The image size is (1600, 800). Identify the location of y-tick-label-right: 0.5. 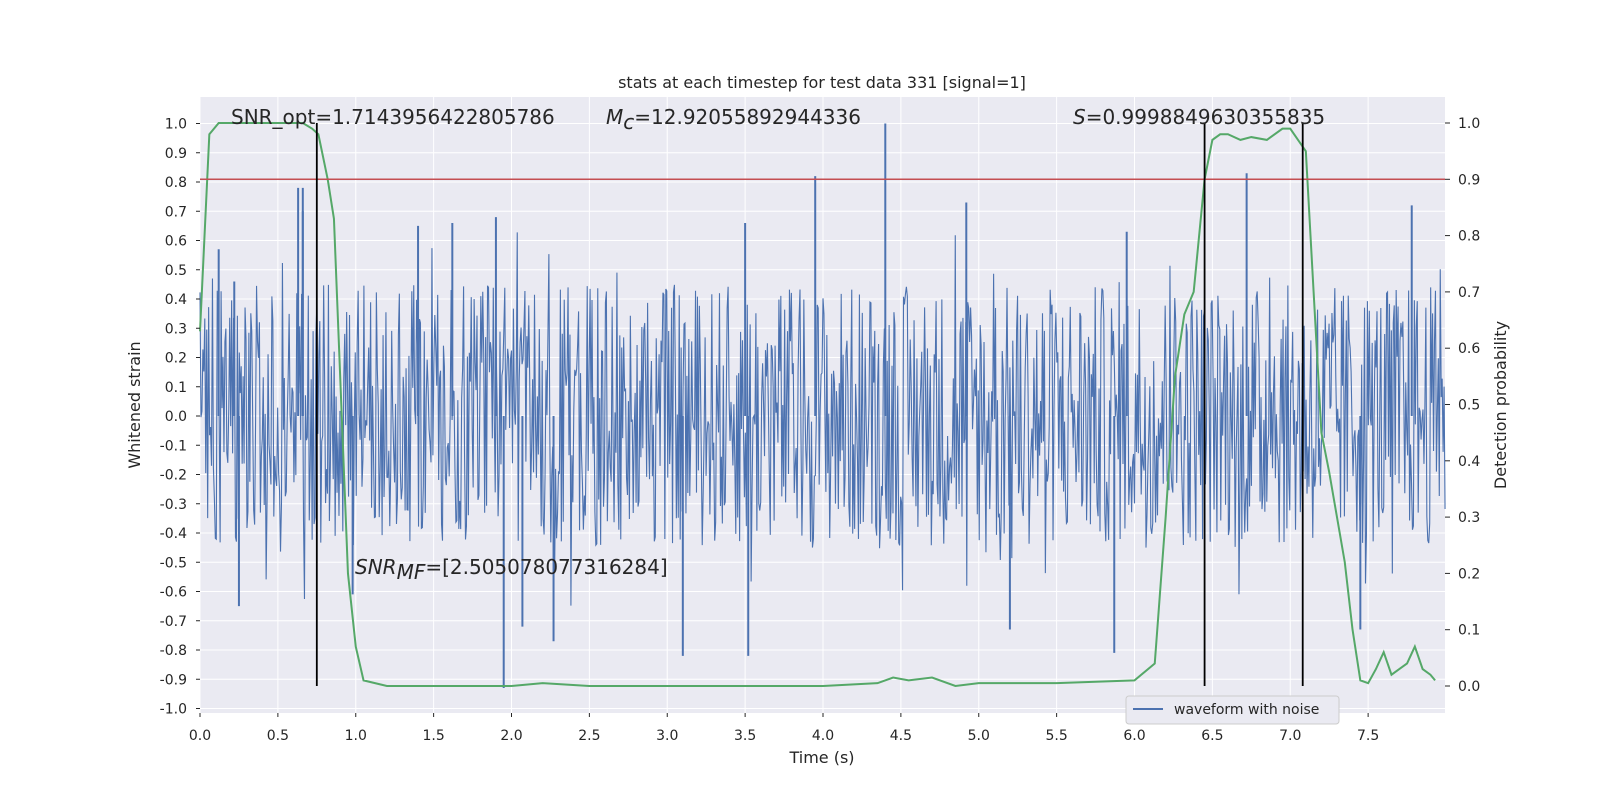
(1469, 406).